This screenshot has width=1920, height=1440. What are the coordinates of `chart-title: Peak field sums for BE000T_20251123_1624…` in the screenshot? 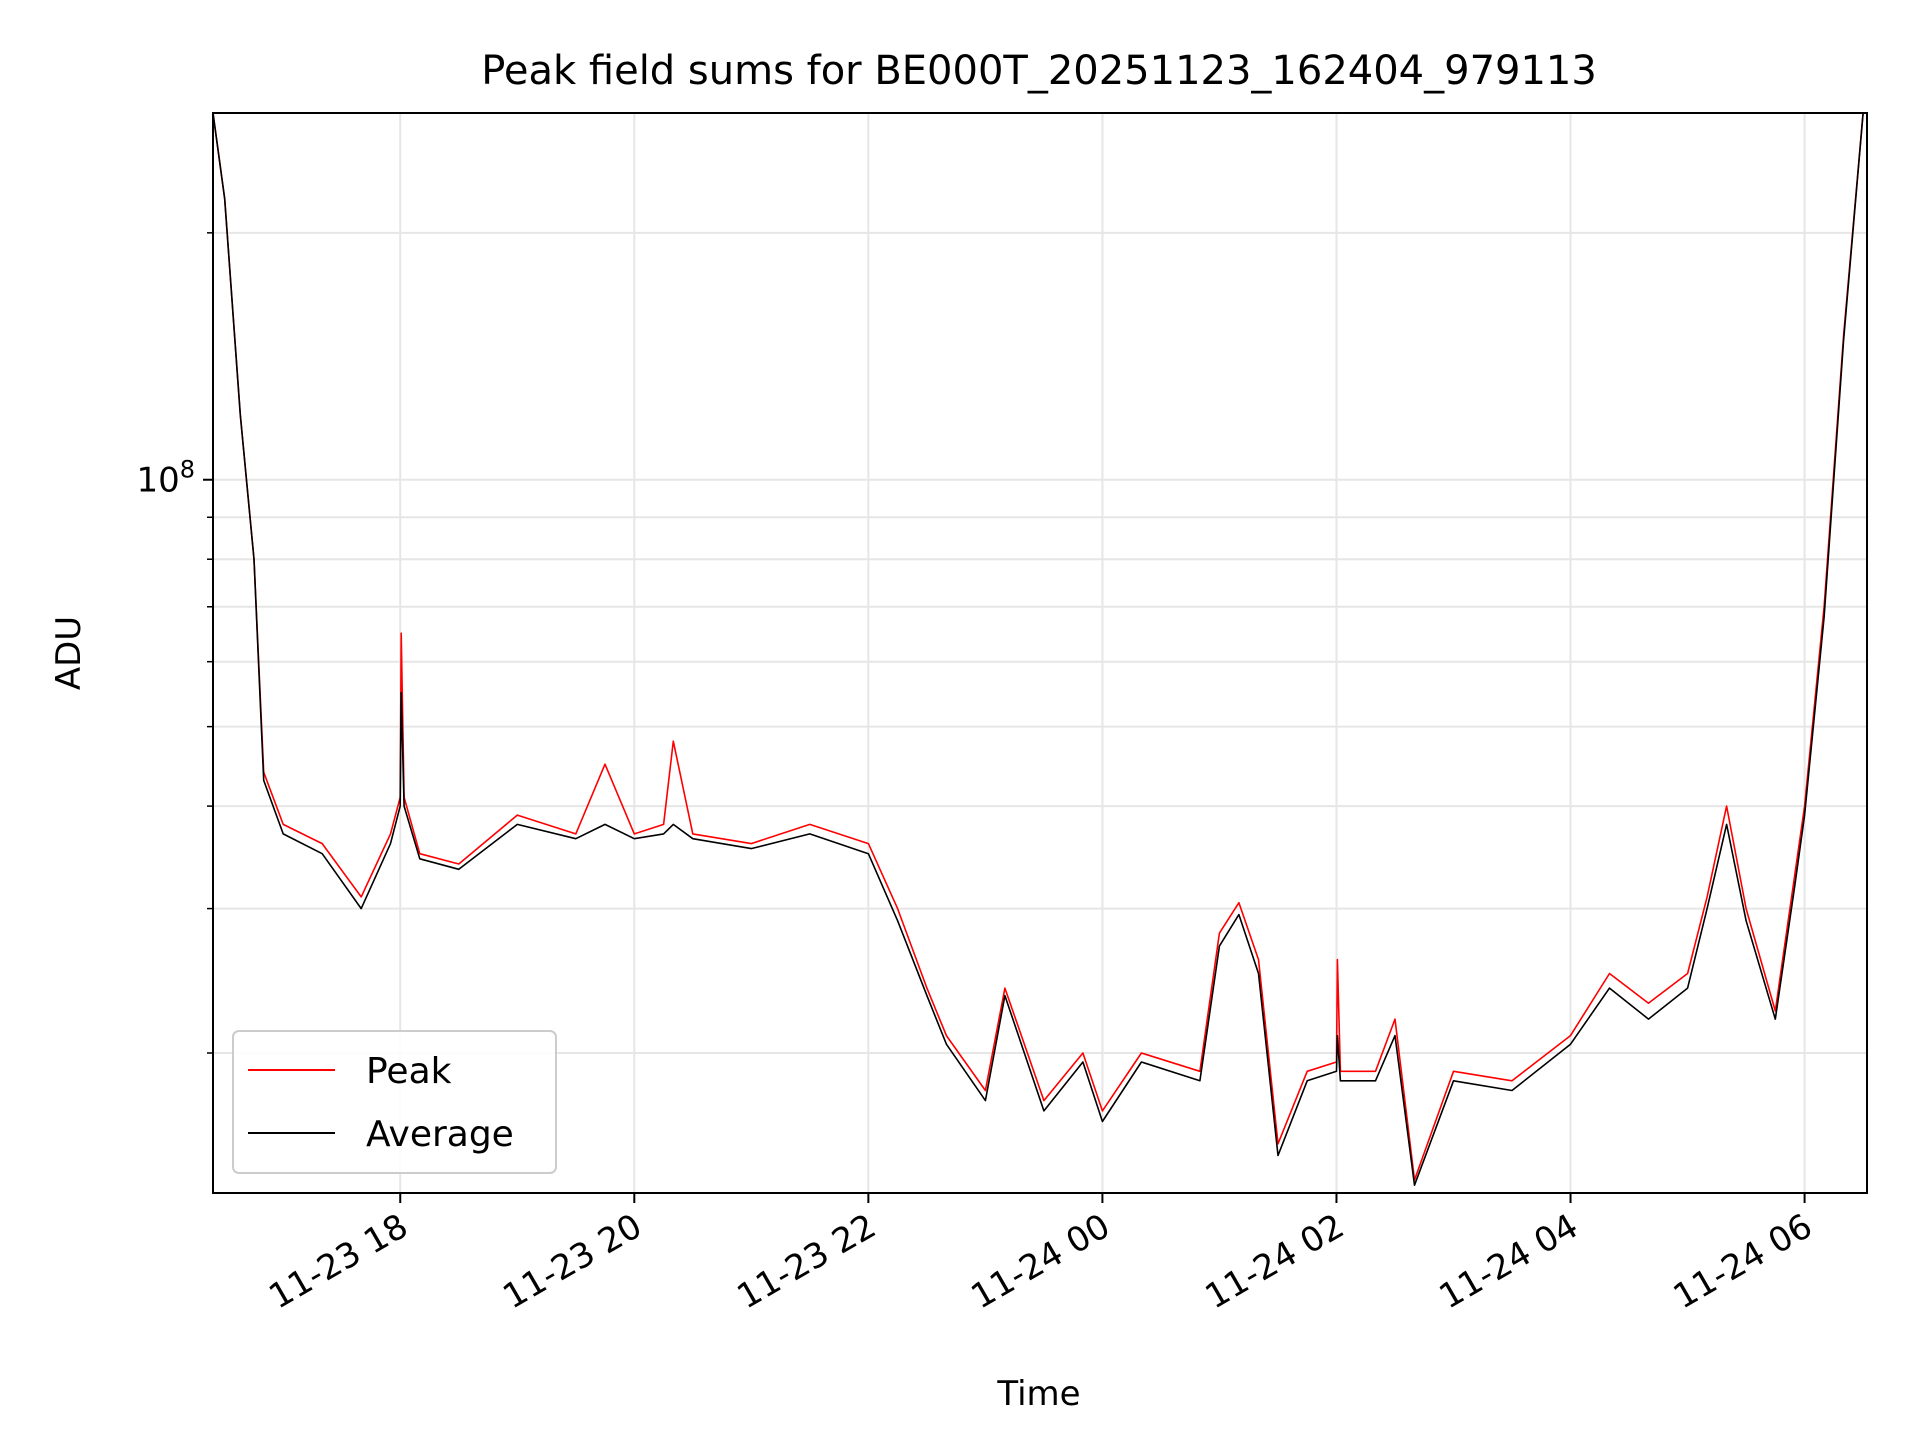 It's located at (1039, 71).